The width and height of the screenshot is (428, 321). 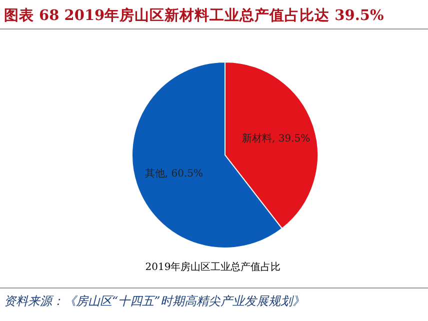 I want to click on chart-title: 图表 68 2019年房山区新材料工业总产值占比达 39.5%, so click(x=194, y=15).